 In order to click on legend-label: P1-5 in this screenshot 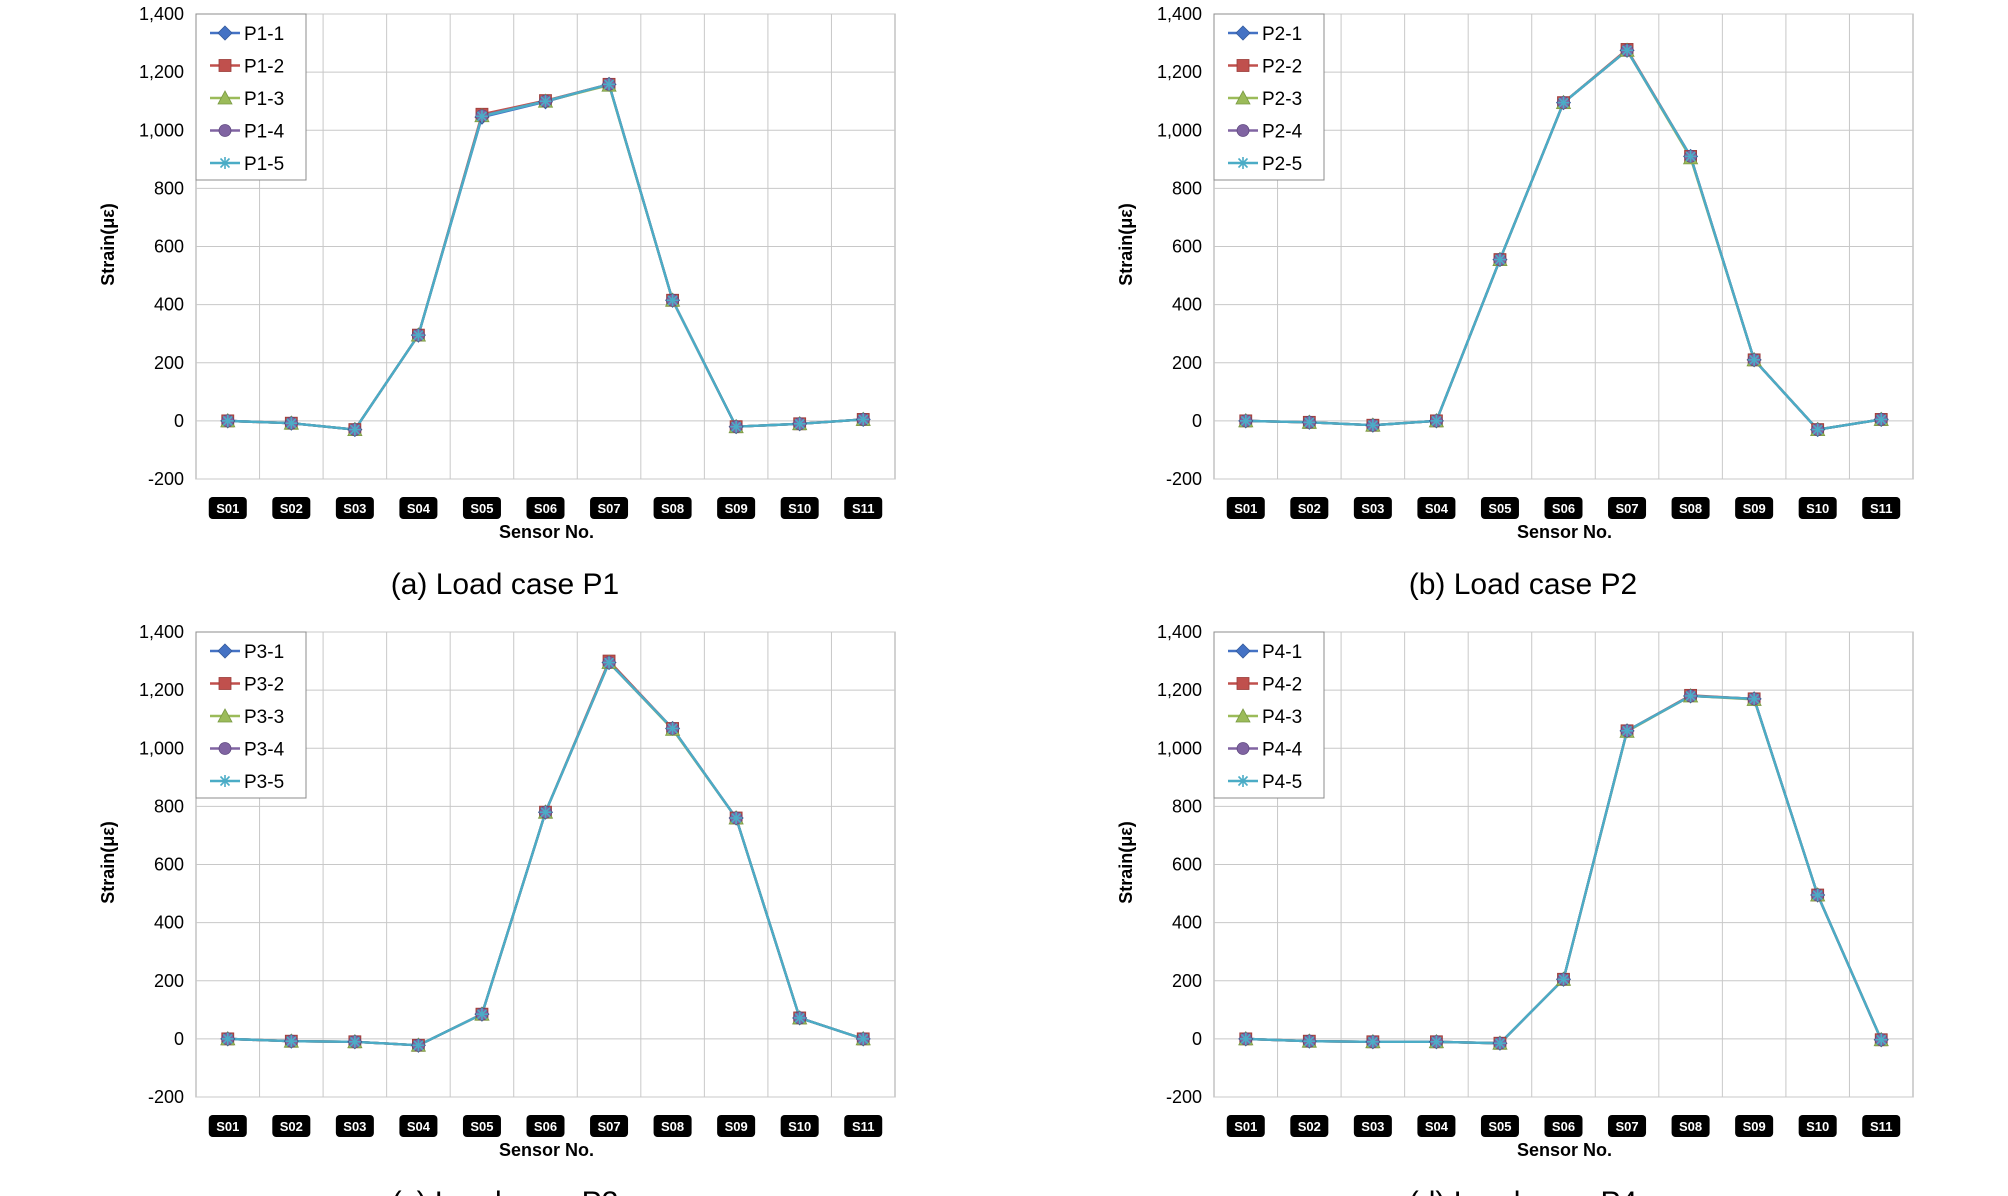, I will do `click(264, 164)`.